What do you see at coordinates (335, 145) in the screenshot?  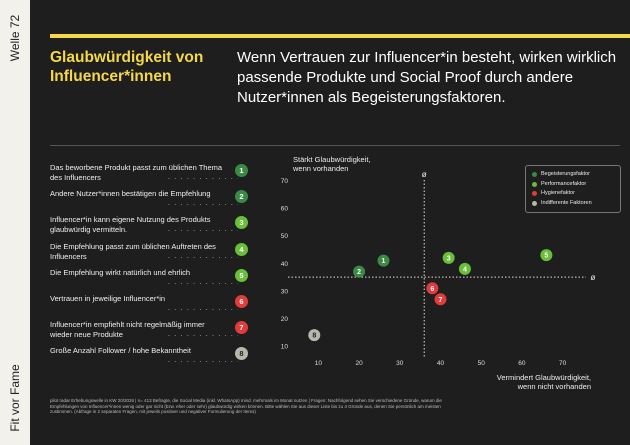 I see `divider` at bounding box center [335, 145].